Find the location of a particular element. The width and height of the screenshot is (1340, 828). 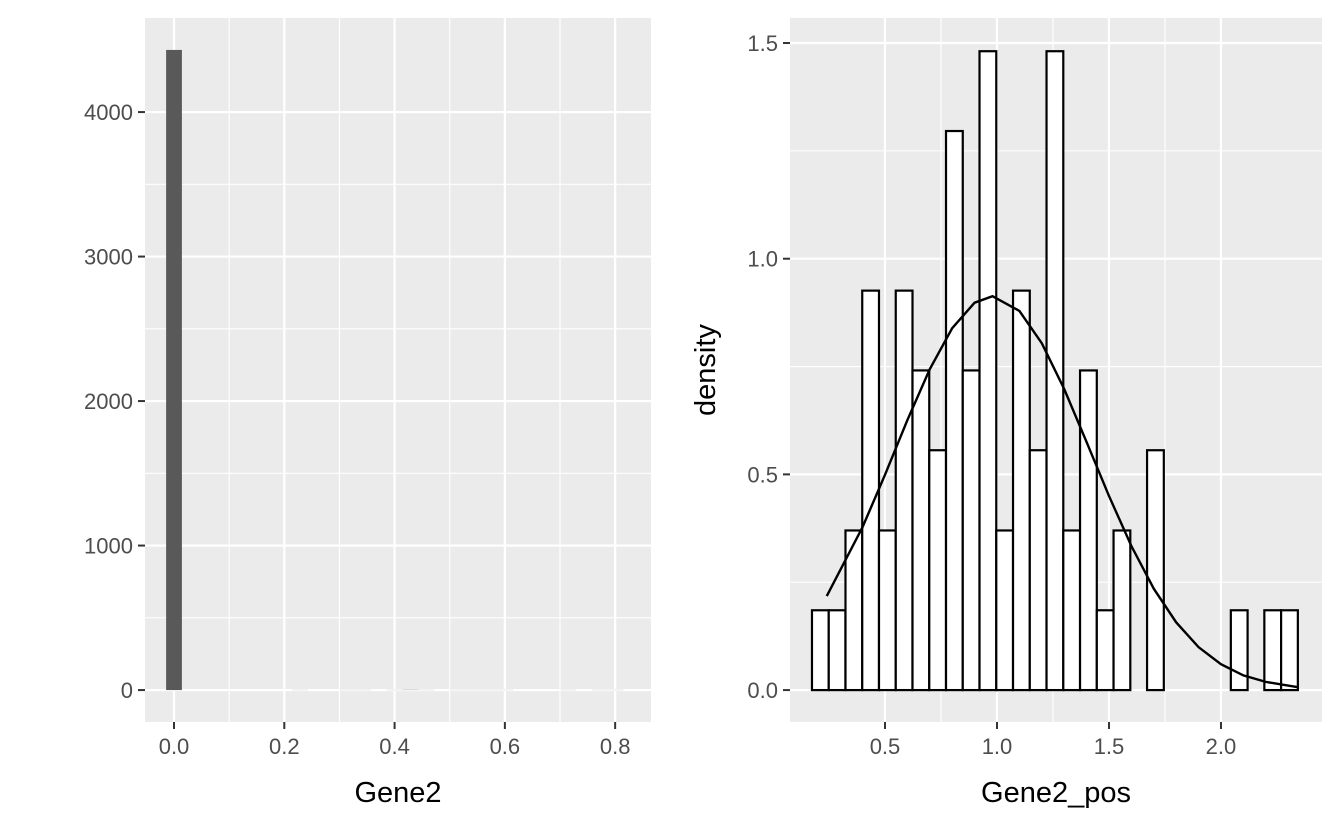

x-tick-label: 2.0 is located at coordinates (1221, 746).